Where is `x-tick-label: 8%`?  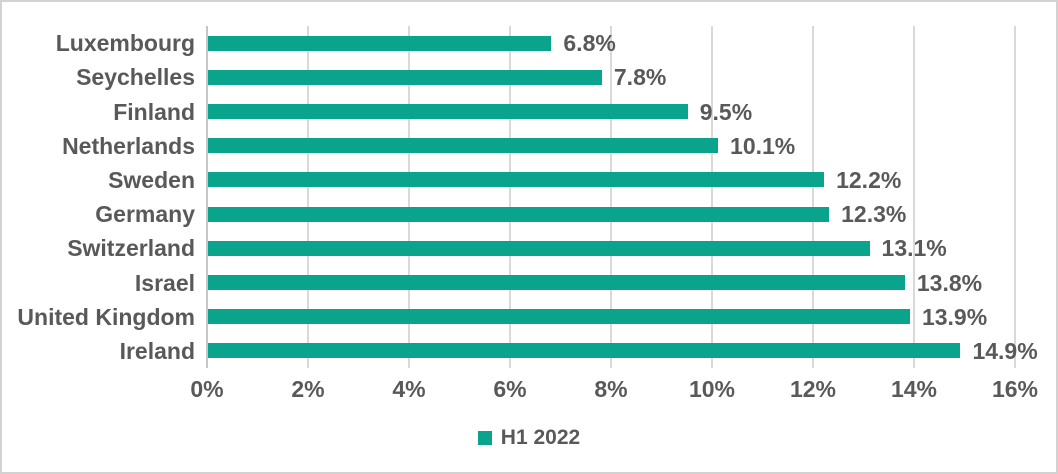 x-tick-label: 8% is located at coordinates (611, 389).